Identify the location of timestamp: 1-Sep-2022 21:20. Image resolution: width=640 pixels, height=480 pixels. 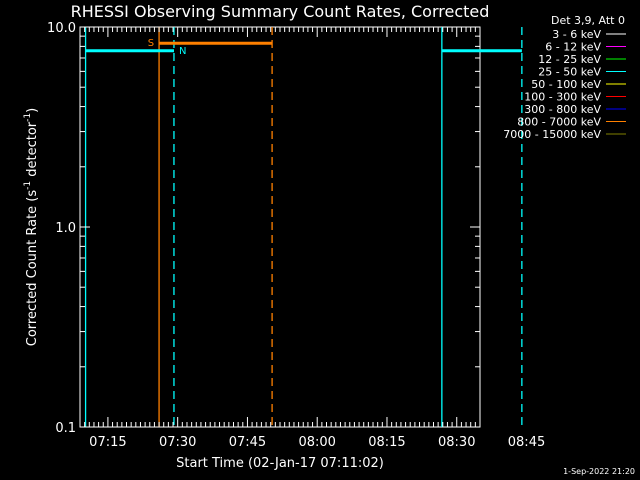
(599, 471).